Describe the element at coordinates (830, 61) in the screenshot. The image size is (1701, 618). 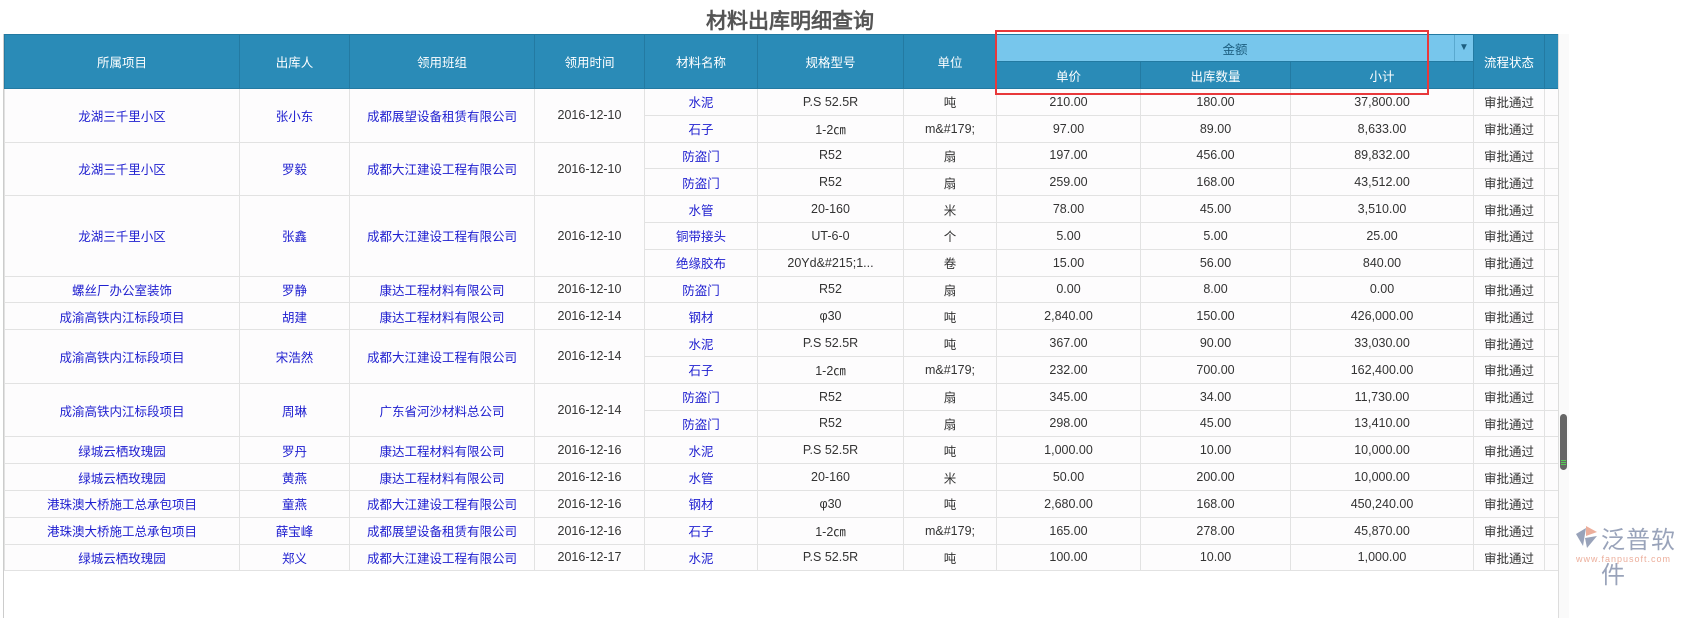
I see `header-spec: 规格型号` at that location.